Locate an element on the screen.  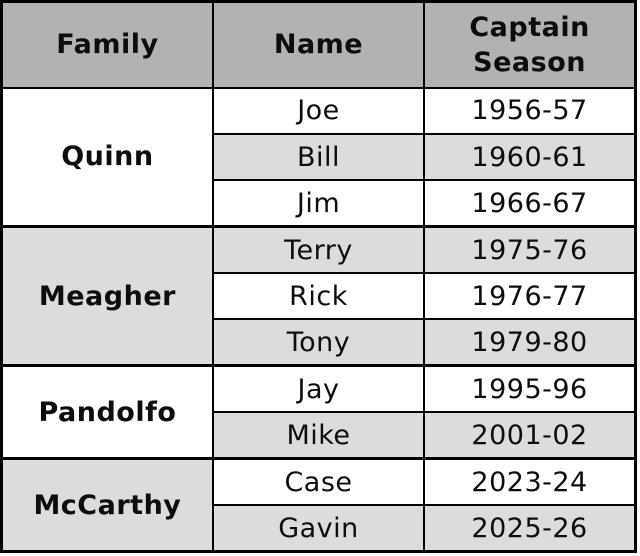
name-cell: Tony is located at coordinates (318, 342).